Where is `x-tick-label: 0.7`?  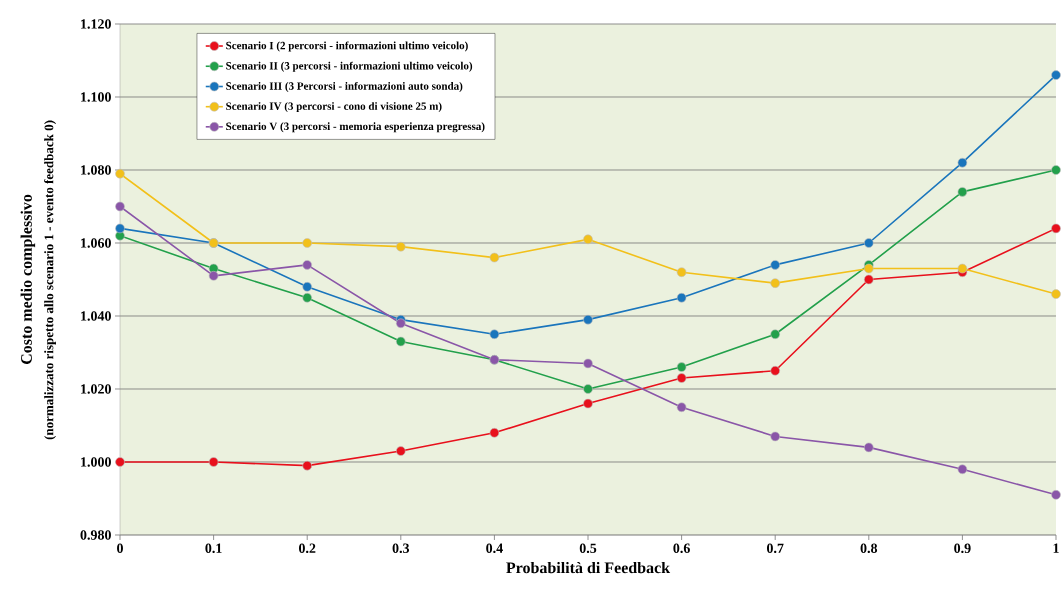 x-tick-label: 0.7 is located at coordinates (775, 548).